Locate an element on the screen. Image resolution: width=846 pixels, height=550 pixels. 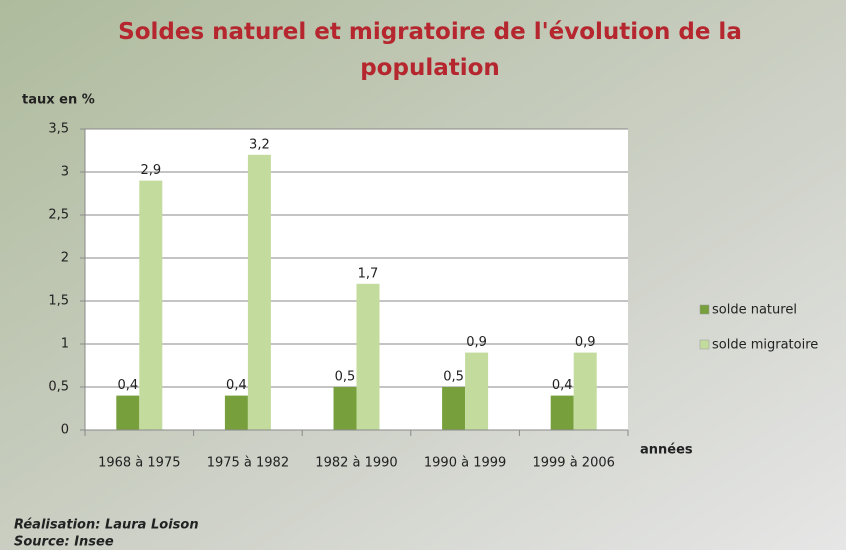
y-tick-label: 0,5 is located at coordinates (58, 387).